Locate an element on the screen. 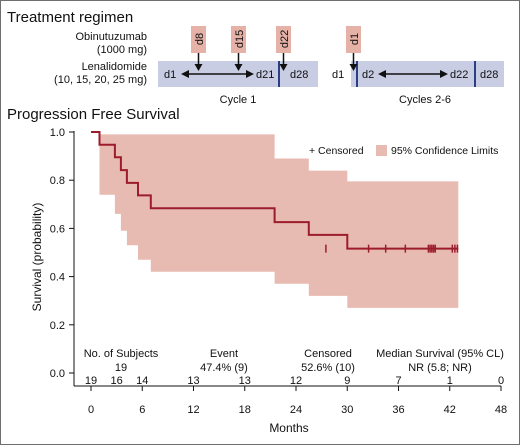 This screenshot has height=445, width=520. cycles2-6-label: Cycles 2-6 is located at coordinates (425, 100).